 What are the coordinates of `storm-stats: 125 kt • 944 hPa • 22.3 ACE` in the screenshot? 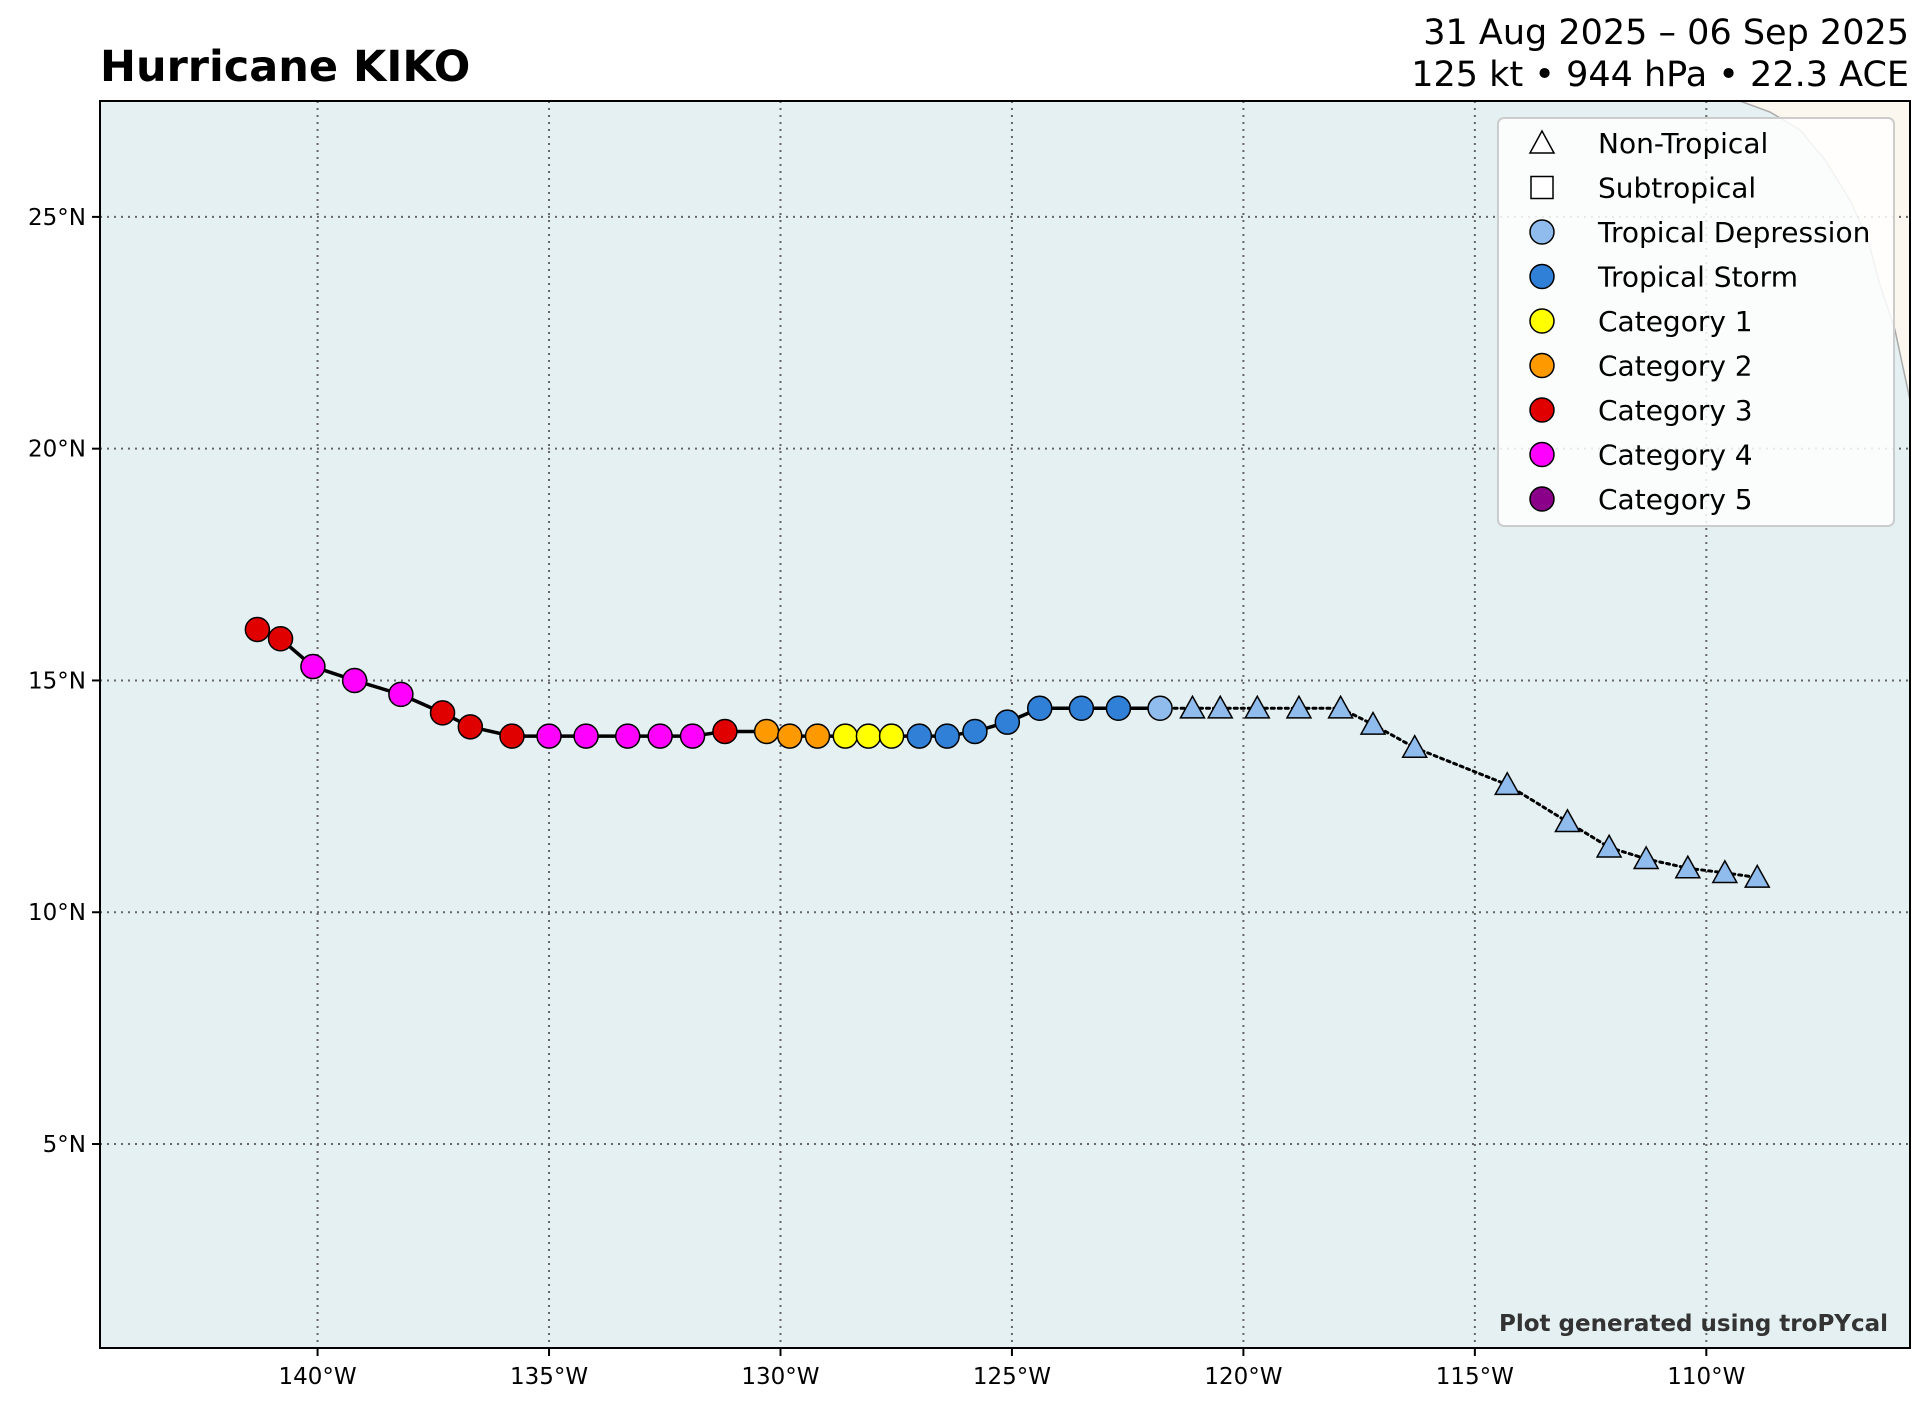 It's located at (1660, 75).